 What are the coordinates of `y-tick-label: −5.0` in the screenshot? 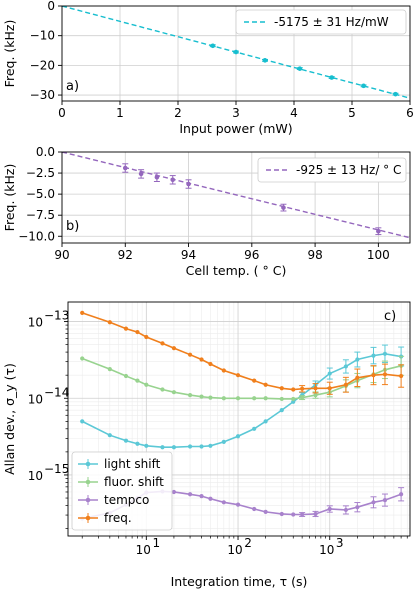 It's located at (40, 194).